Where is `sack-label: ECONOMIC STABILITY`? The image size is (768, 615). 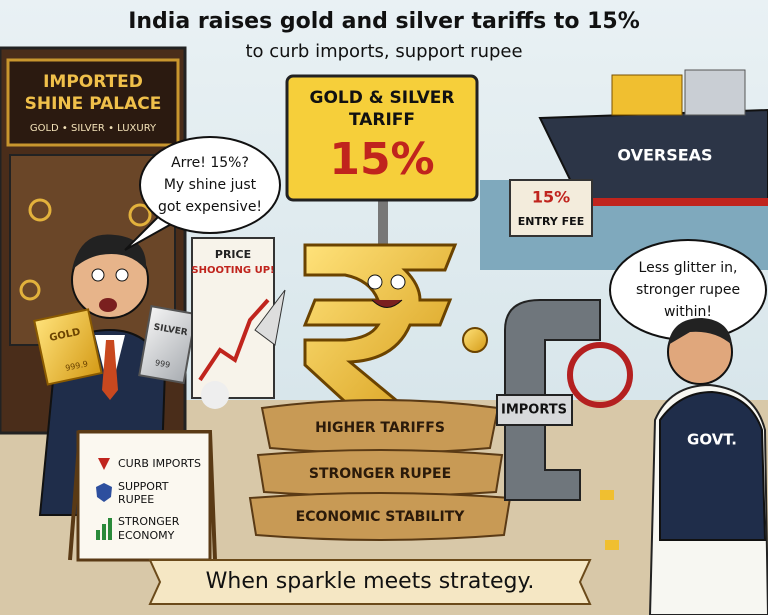 sack-label: ECONOMIC STABILITY is located at coordinates (381, 517).